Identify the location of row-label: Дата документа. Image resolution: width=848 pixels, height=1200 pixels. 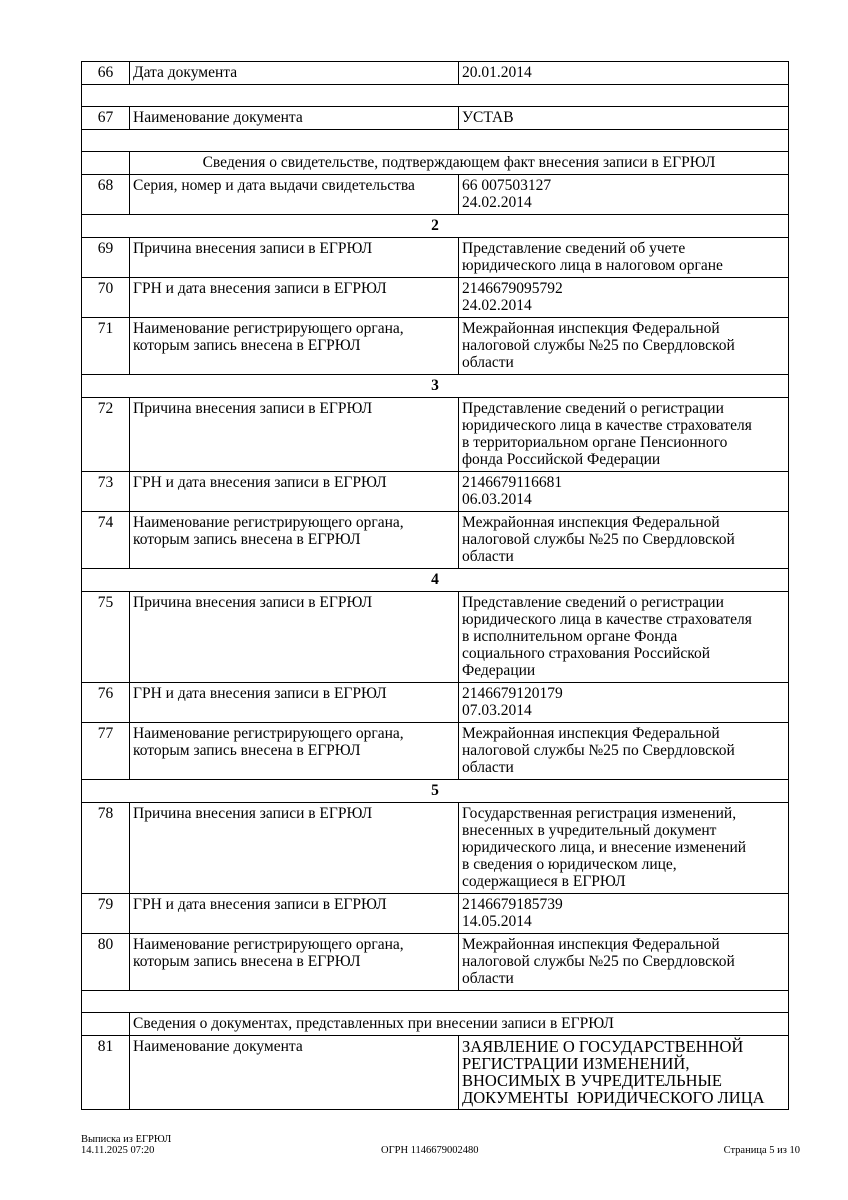
(294, 73).